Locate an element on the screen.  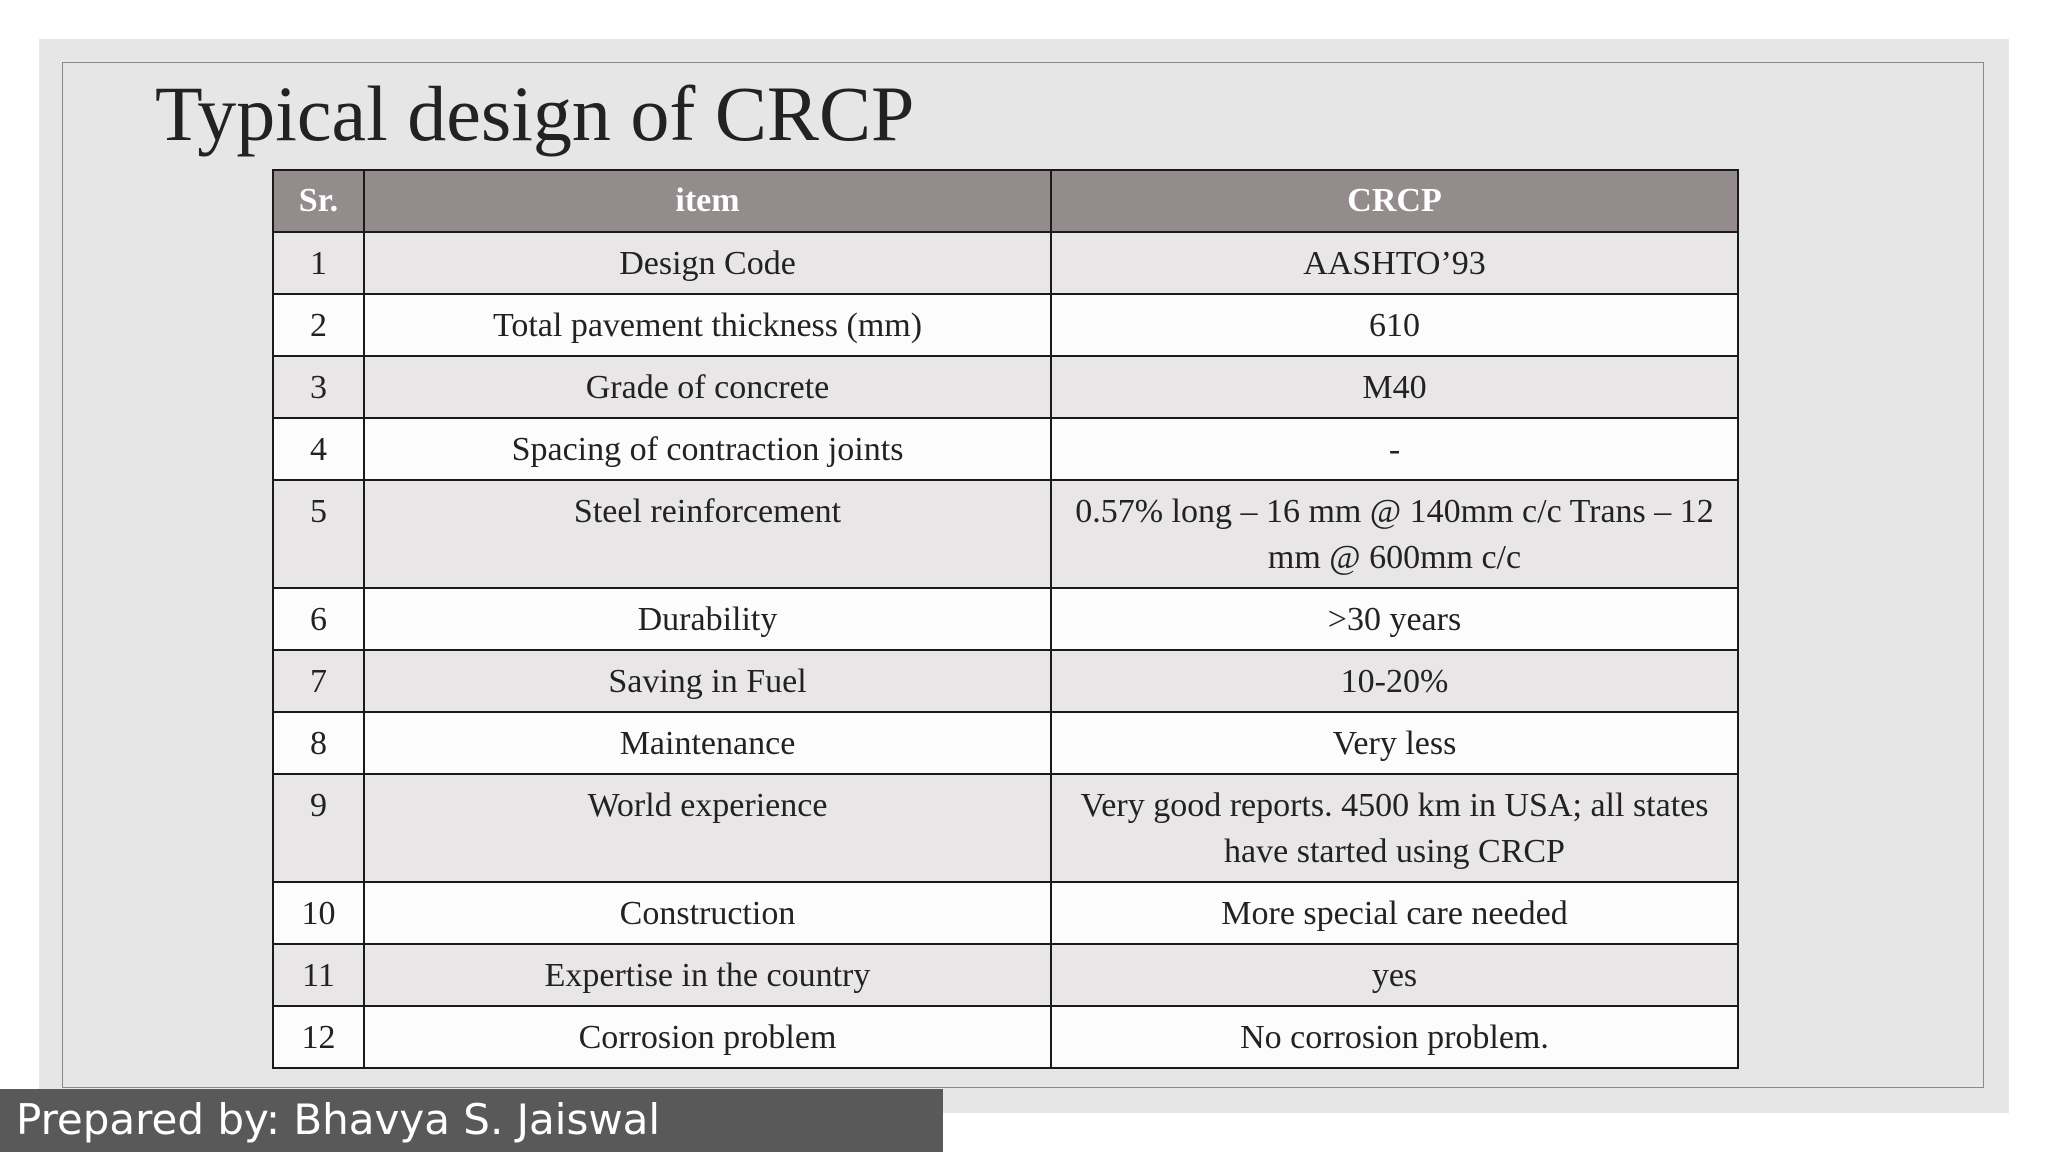
table-row: 6 Durability >30 years is located at coordinates (1005, 619).